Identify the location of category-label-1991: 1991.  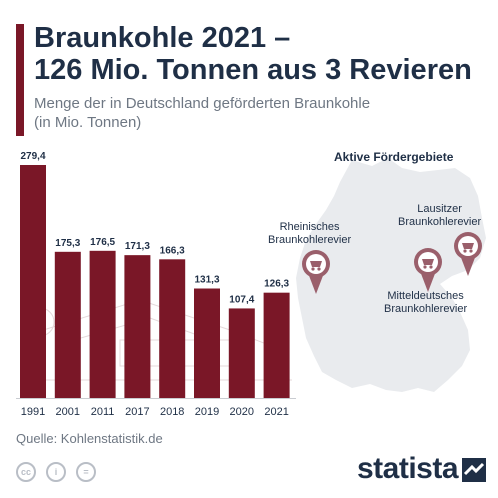
(33, 412).